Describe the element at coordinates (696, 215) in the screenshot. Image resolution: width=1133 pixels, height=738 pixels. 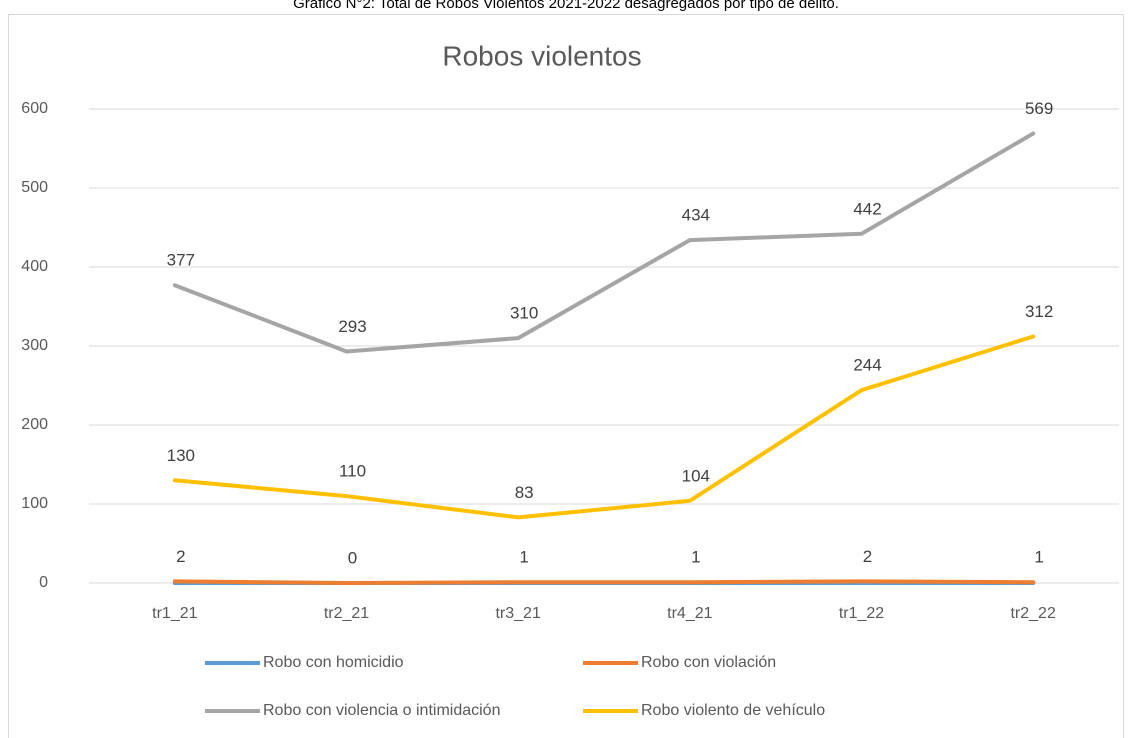
I see `data-label: 434` at that location.